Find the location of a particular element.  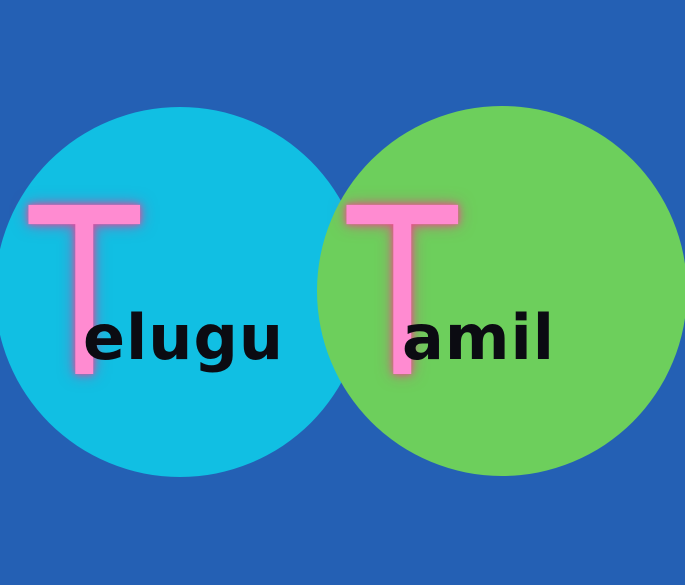

tamil-word-rest: amil is located at coordinates (478, 337).